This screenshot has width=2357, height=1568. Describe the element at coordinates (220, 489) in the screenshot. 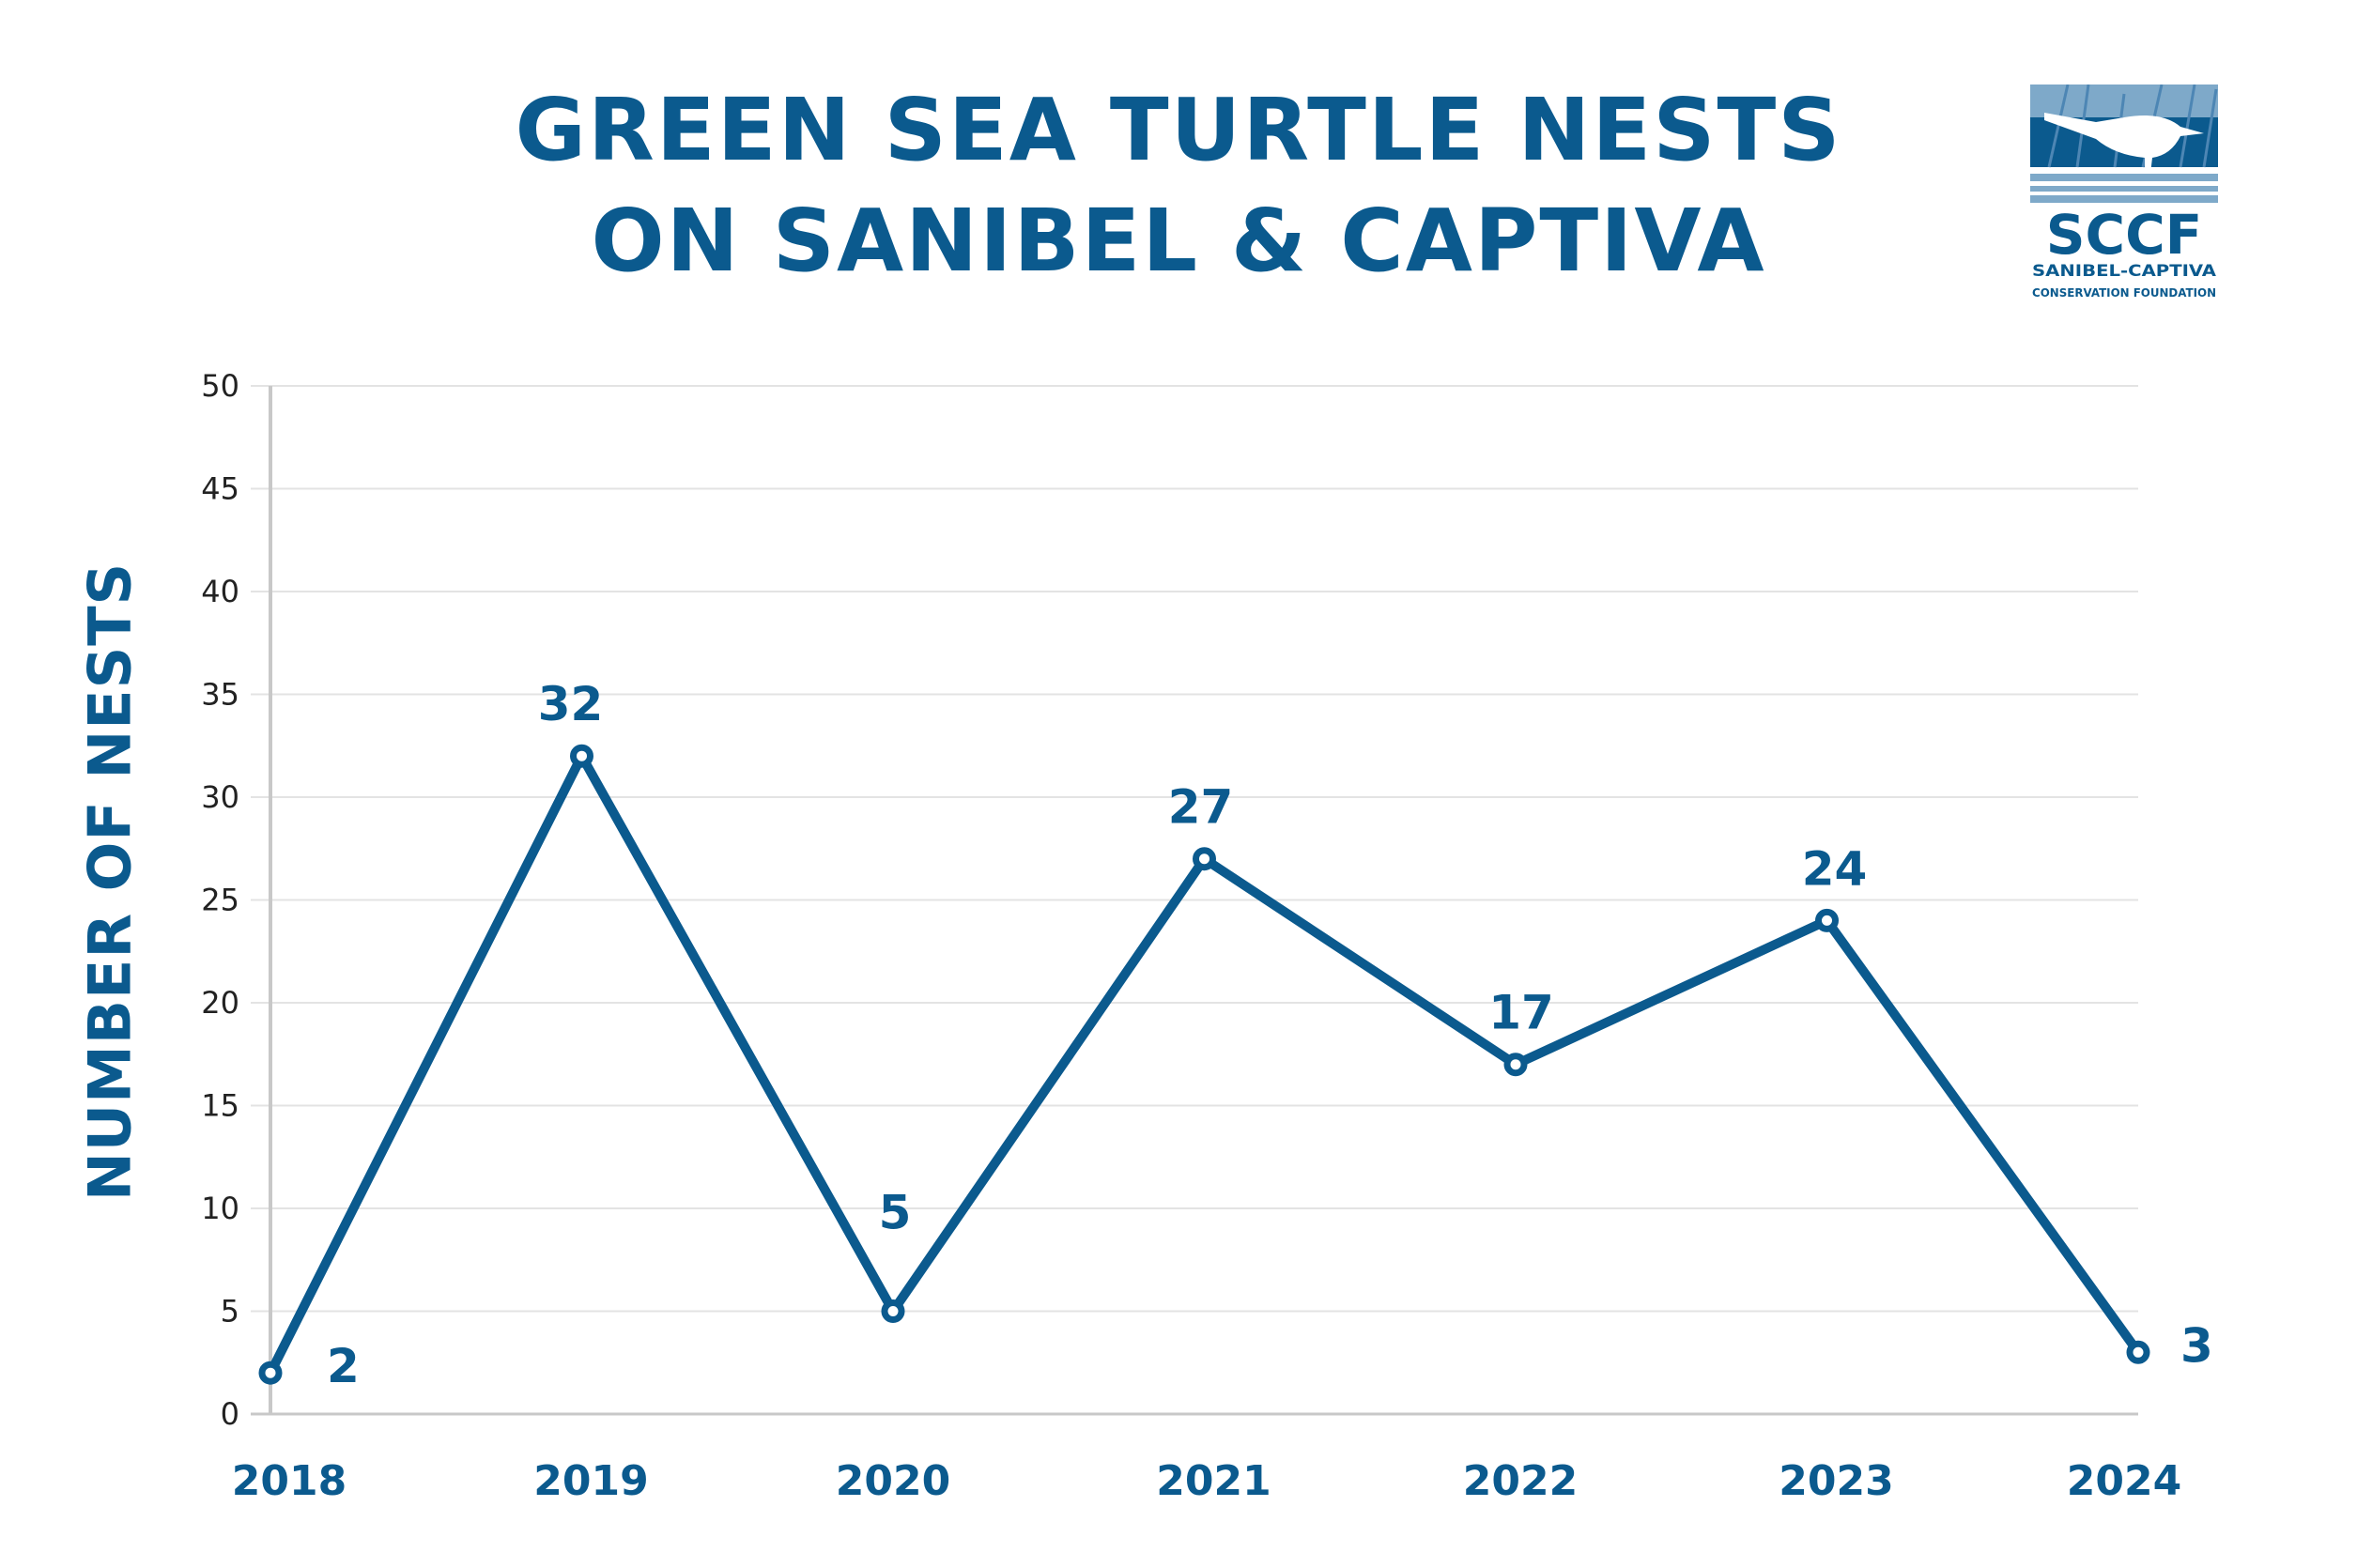

I see `y-tick-label: 45` at that location.